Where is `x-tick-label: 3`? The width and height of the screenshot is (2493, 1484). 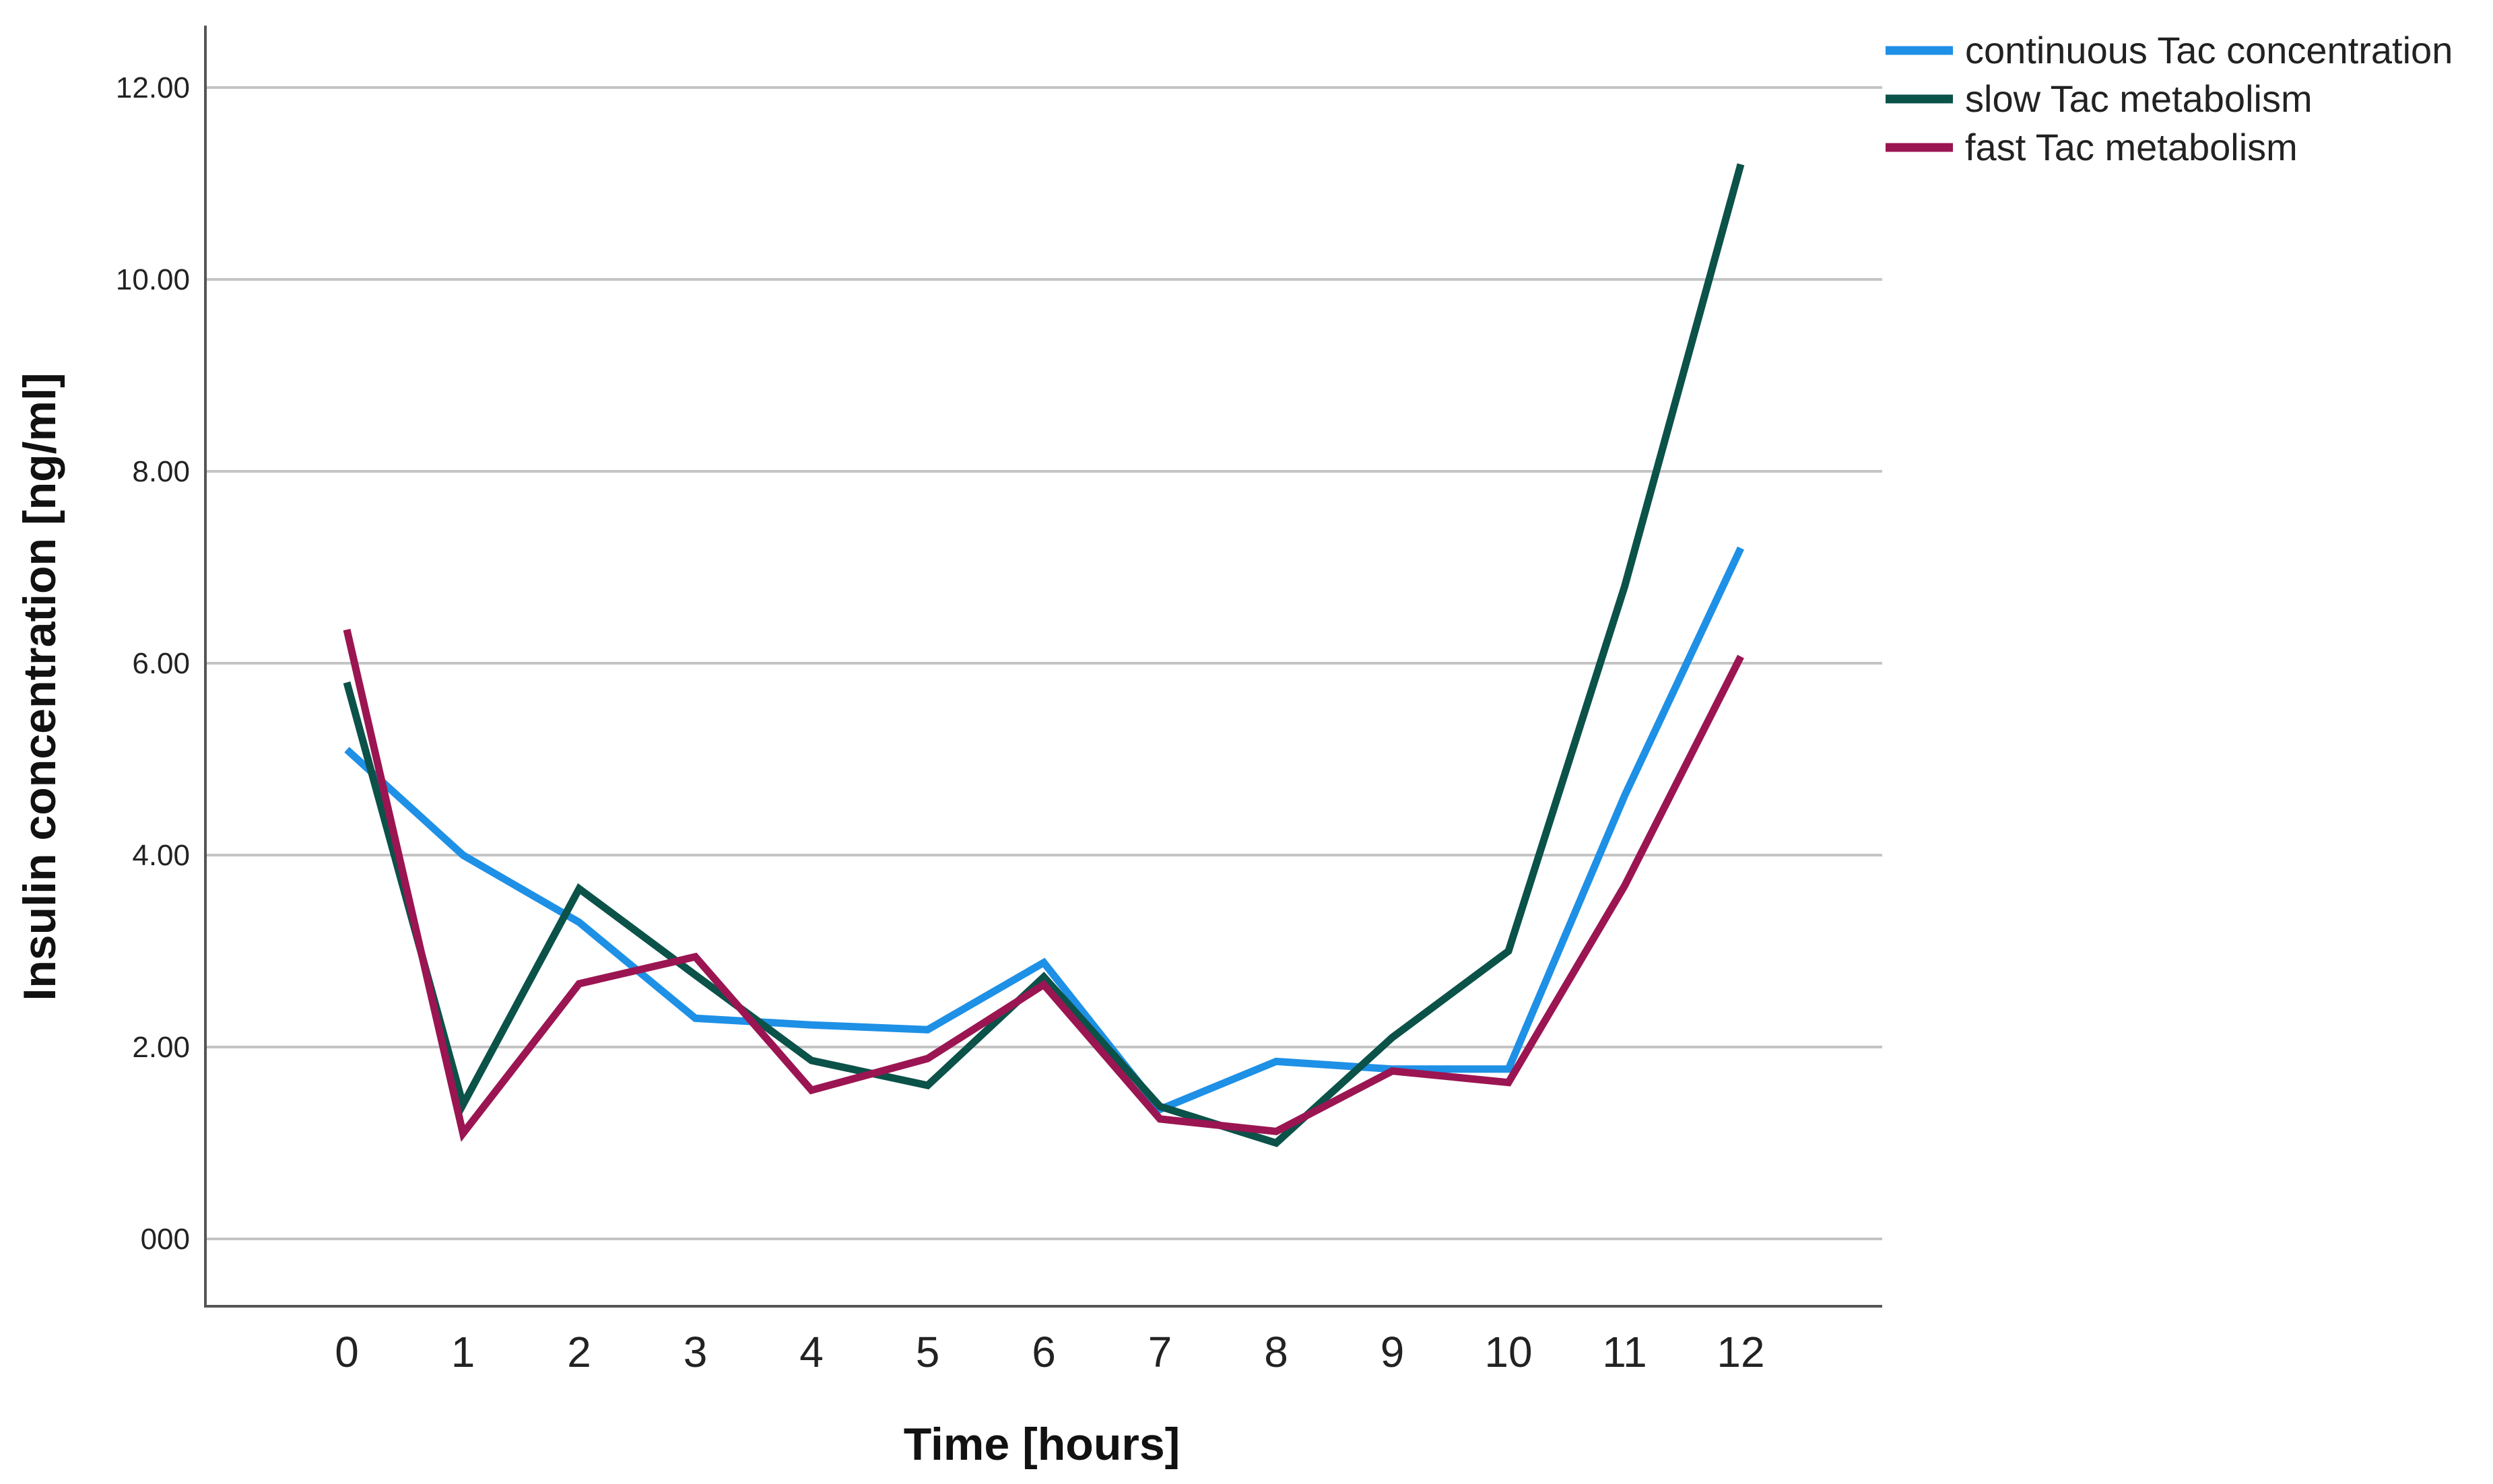 x-tick-label: 3 is located at coordinates (696, 1352).